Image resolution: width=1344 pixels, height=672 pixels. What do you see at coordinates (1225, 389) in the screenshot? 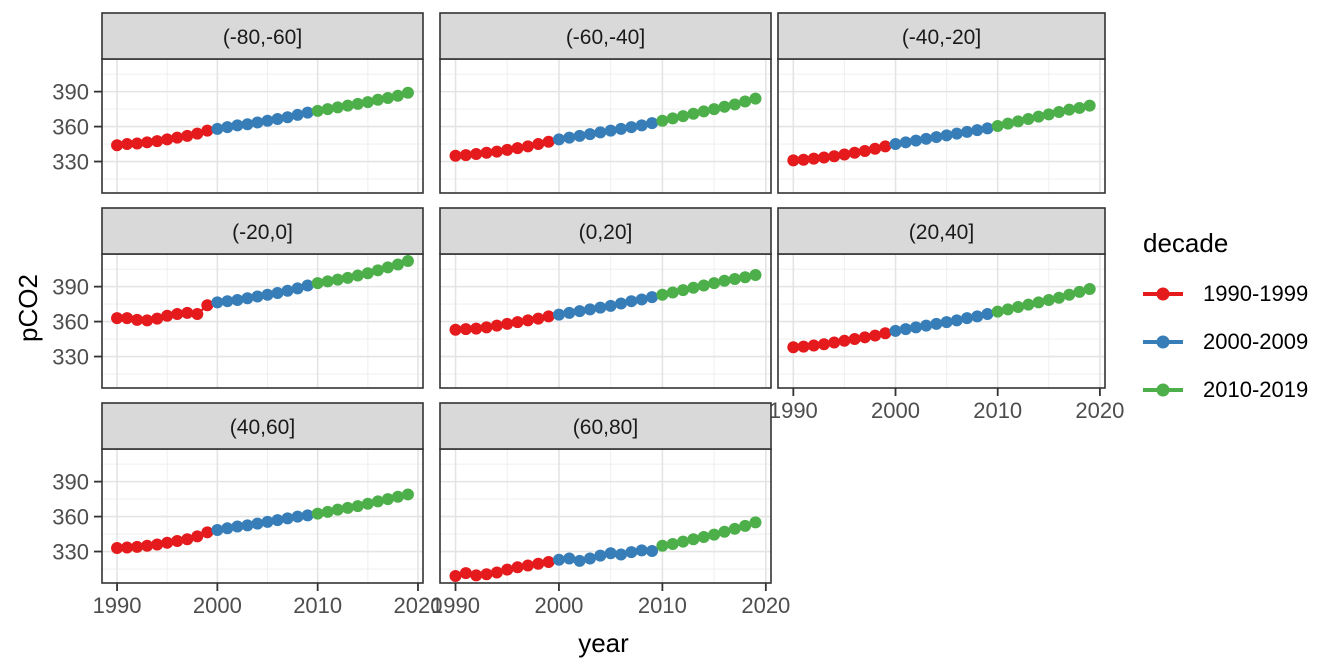
I see `legend-entry-2010-2019: 2010-2019` at bounding box center [1225, 389].